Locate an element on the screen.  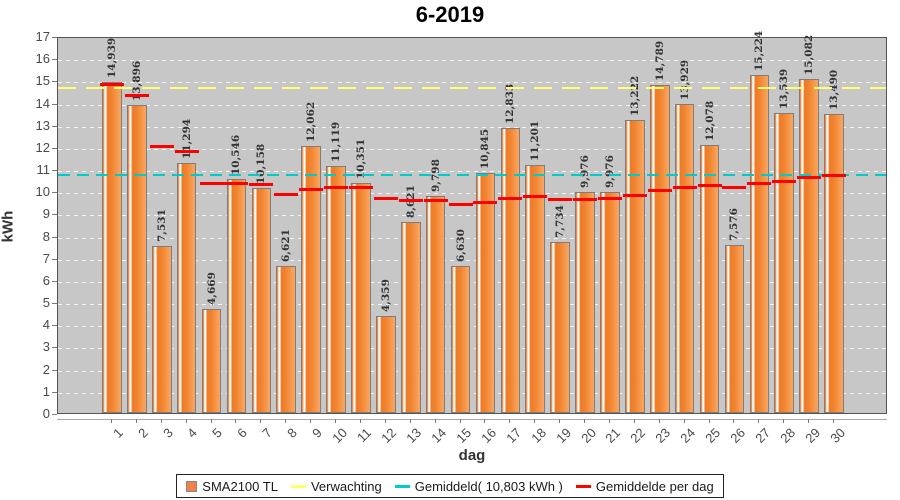
bar-value-label: 14,939 is located at coordinates (111, 57).